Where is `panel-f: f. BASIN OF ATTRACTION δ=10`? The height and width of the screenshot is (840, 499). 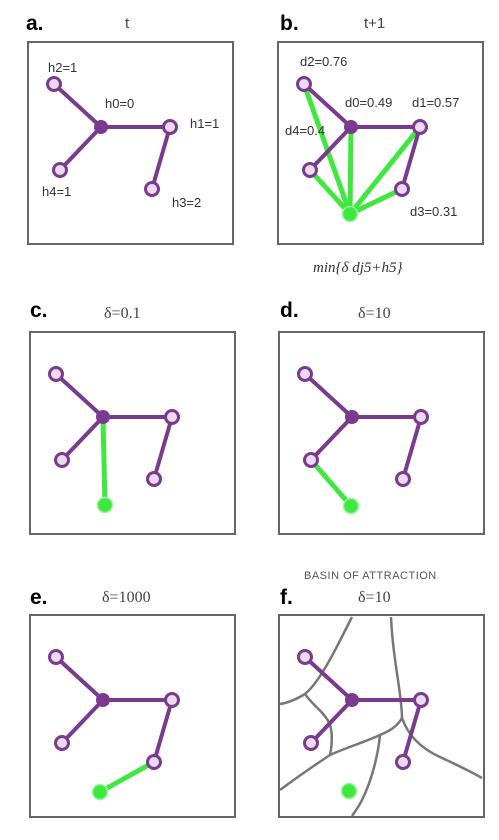
panel-f: f. BASIN OF ATTRACTION δ=10 is located at coordinates (381, 694).